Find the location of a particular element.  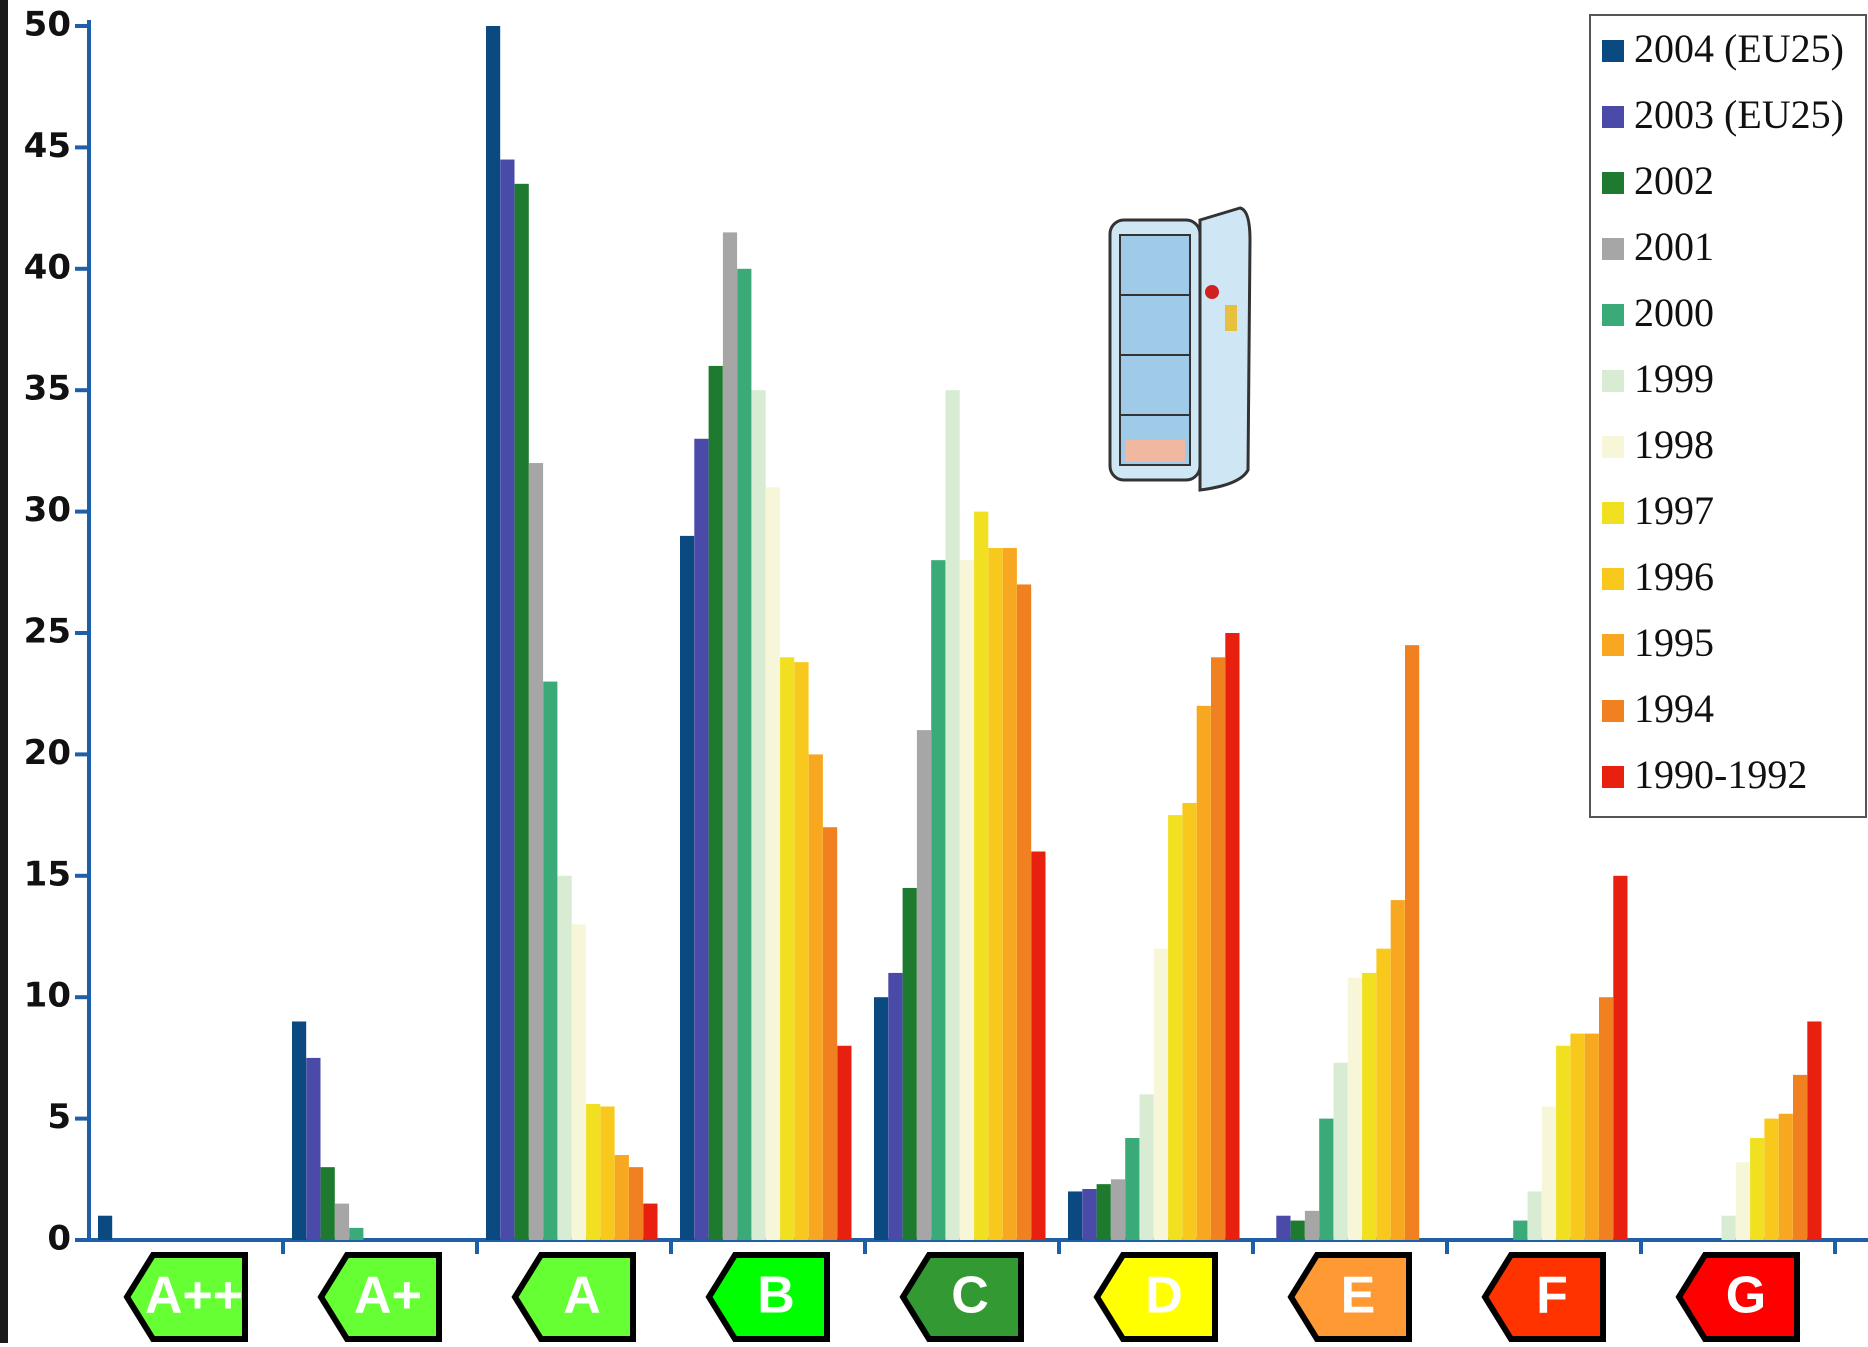

legend-label: 2001 is located at coordinates (1674, 246).